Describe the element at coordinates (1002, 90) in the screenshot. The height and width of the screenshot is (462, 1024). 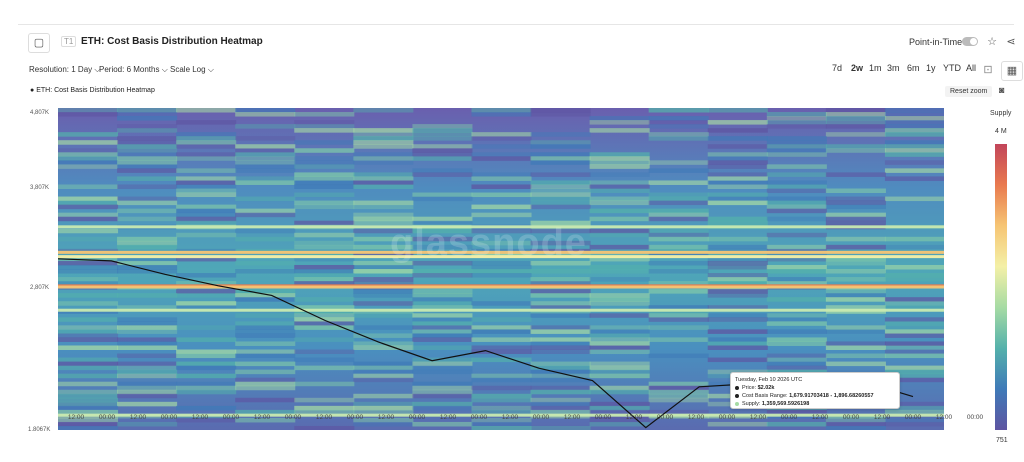
I see `camera-icon: ◙` at that location.